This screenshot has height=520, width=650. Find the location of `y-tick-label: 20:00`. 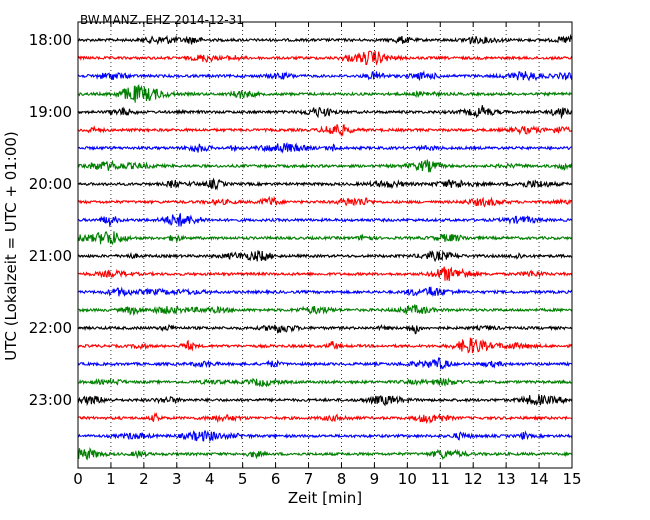

y-tick-label: 20:00 is located at coordinates (50, 184).